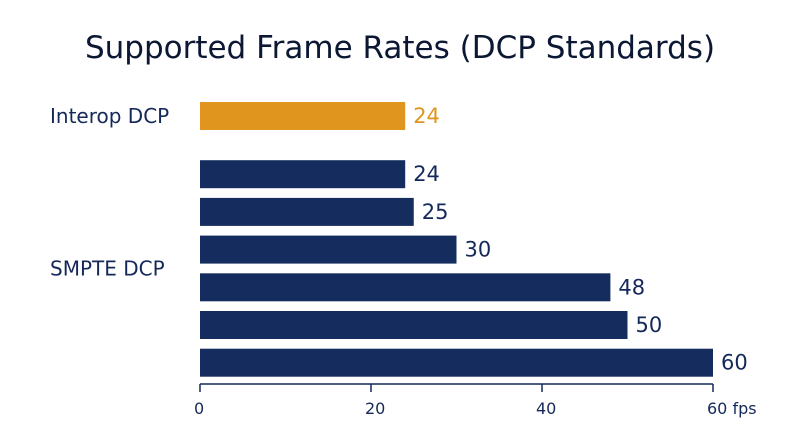 Image resolution: width=800 pixels, height=447 pixels. Describe the element at coordinates (199, 408) in the screenshot. I see `x-tick-label-0: 0` at that location.